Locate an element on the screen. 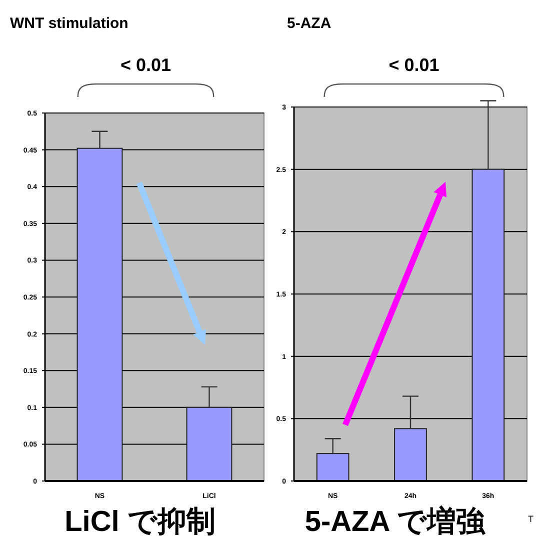  text: LiCl で抑制 is located at coordinates (140, 522).